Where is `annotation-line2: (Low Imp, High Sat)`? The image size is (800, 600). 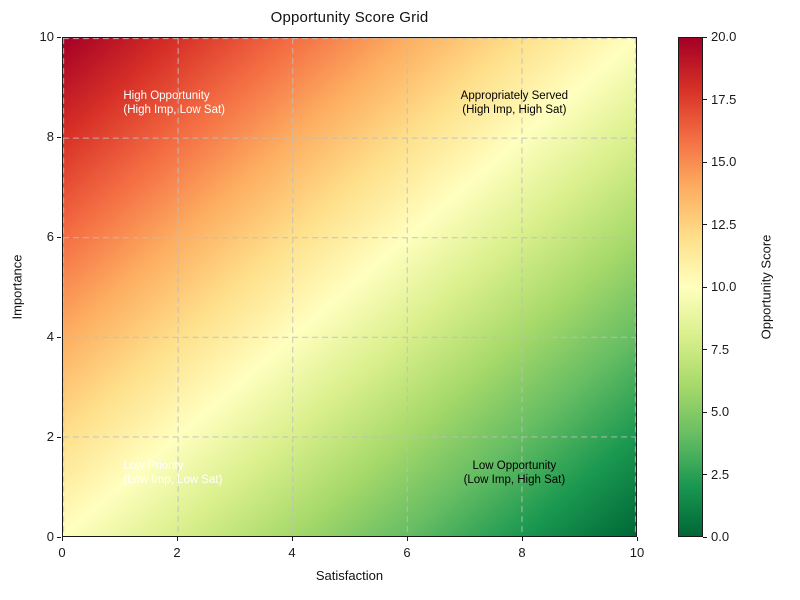
annotation-line2: (Low Imp, High Sat) is located at coordinates (514, 480).